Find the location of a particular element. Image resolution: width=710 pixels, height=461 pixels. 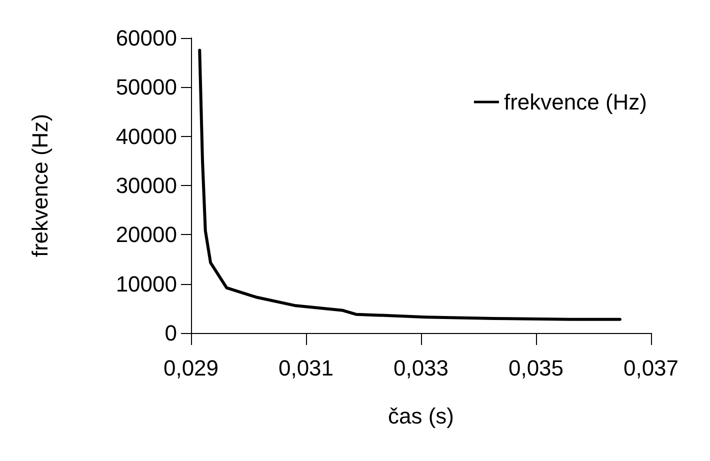

x-tick-label: 0,033 is located at coordinates (421, 368).